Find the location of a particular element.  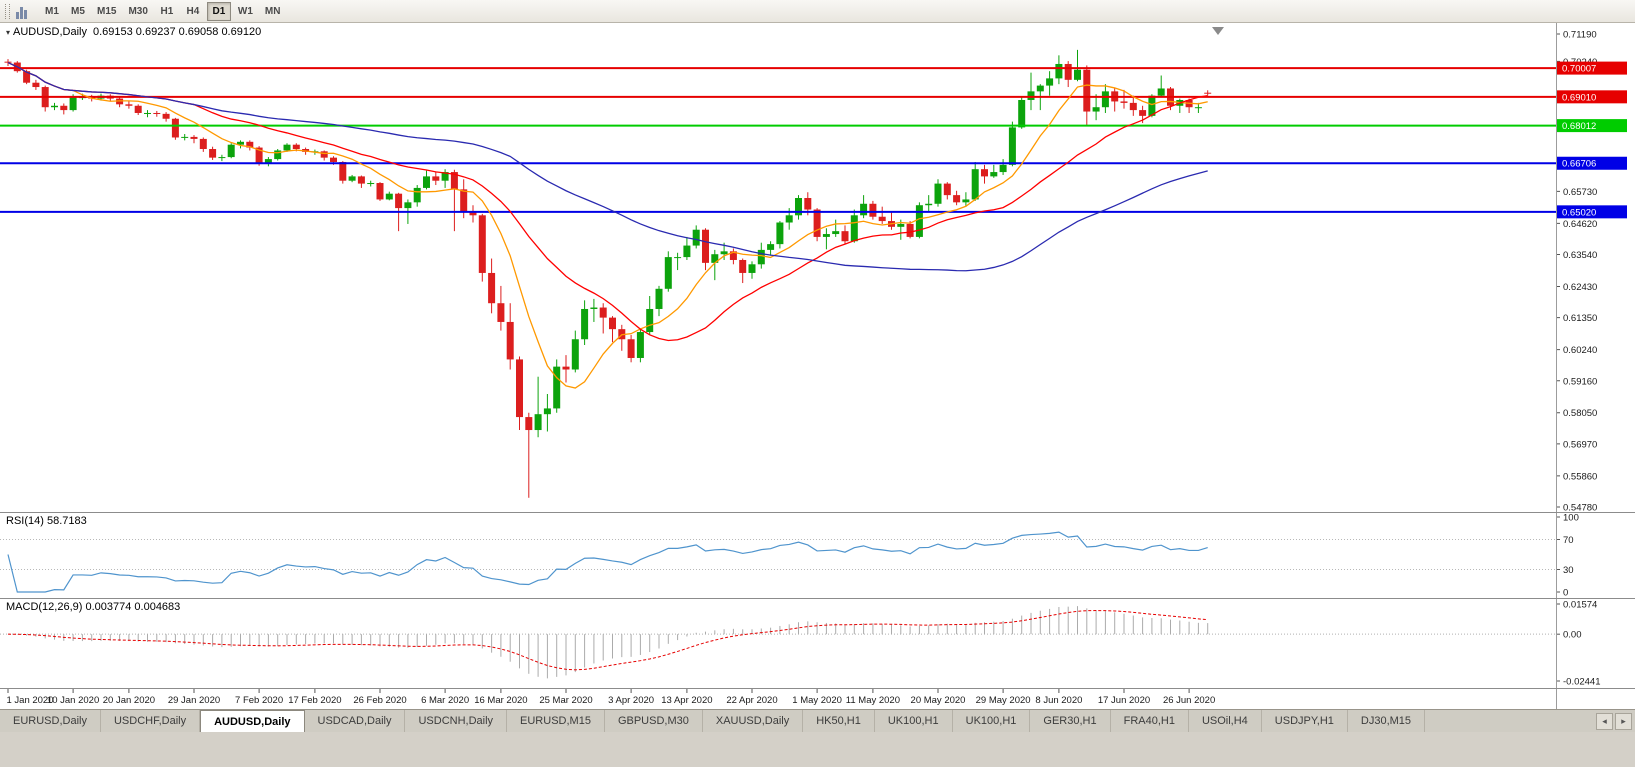

svg-text: 17 Jun 2020 is located at coordinates (1124, 700).